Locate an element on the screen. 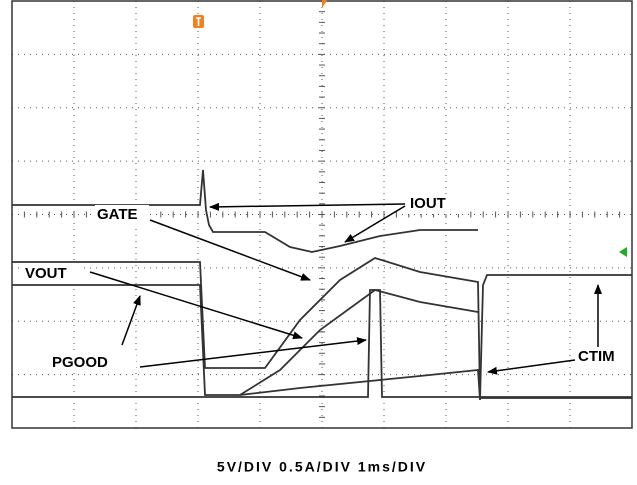  trace-iout is located at coordinates (245, 211).